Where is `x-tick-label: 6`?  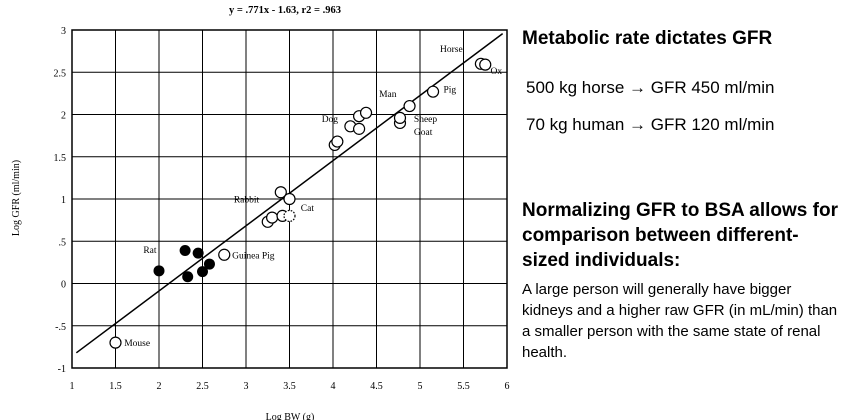
x-tick-label: 6 is located at coordinates (507, 386).